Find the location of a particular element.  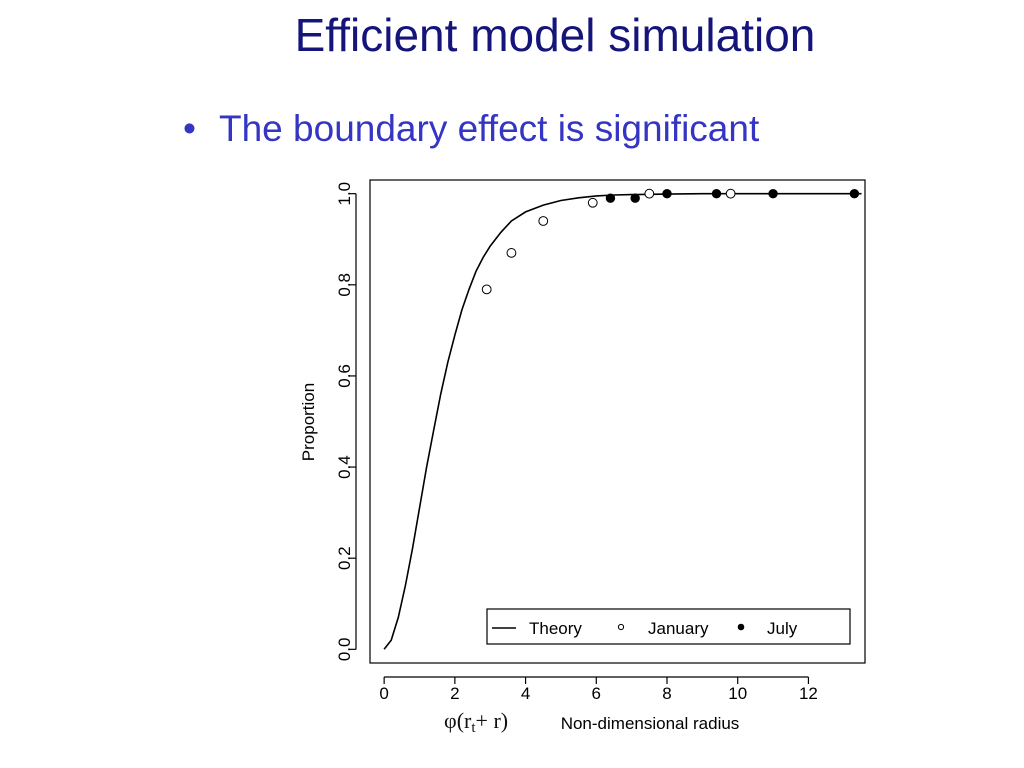

legend-box is located at coordinates (668, 626).